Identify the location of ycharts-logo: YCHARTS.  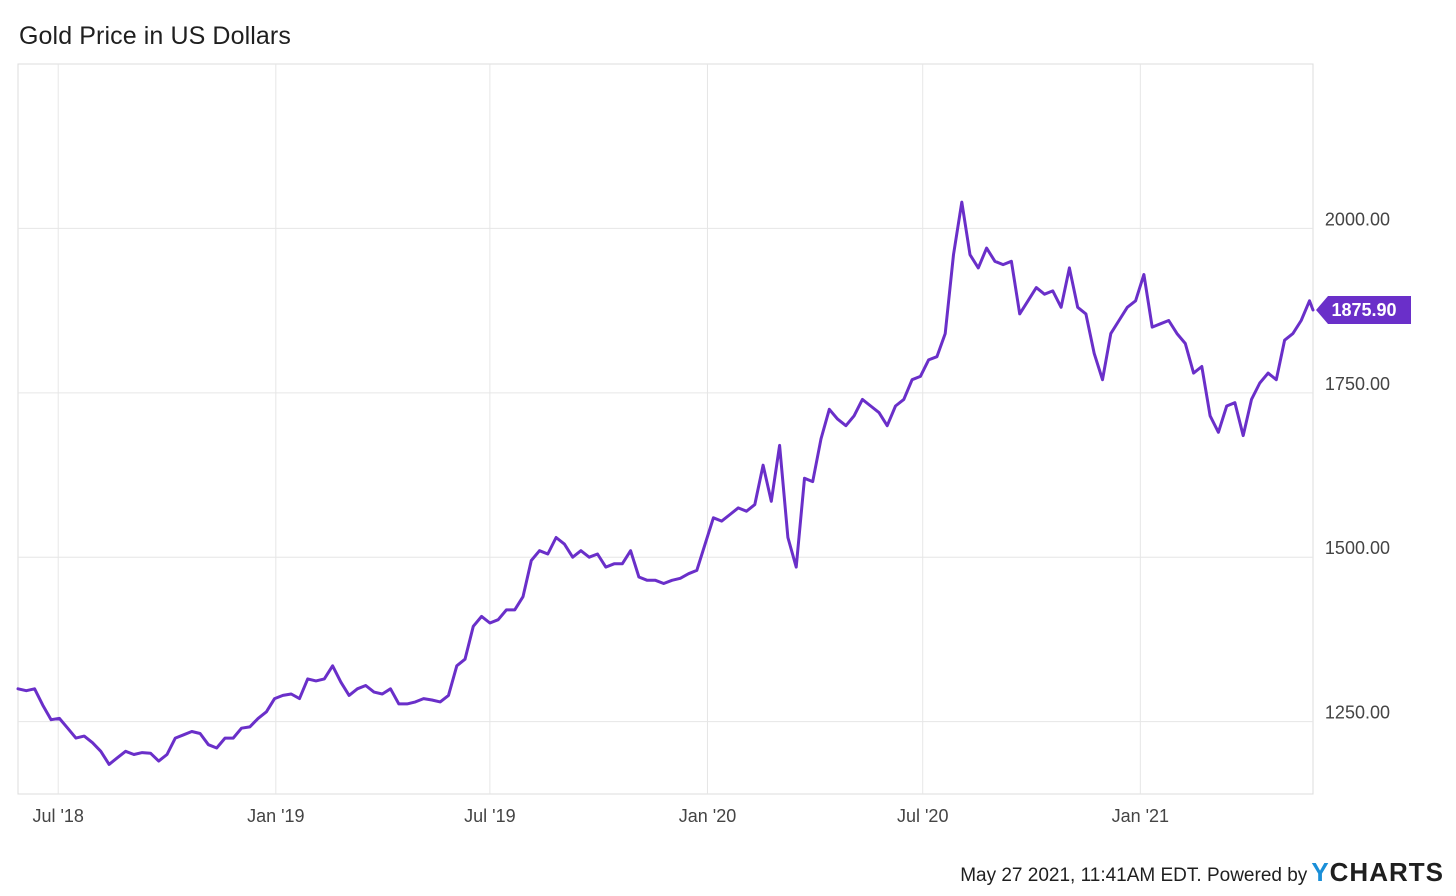
(1377, 872).